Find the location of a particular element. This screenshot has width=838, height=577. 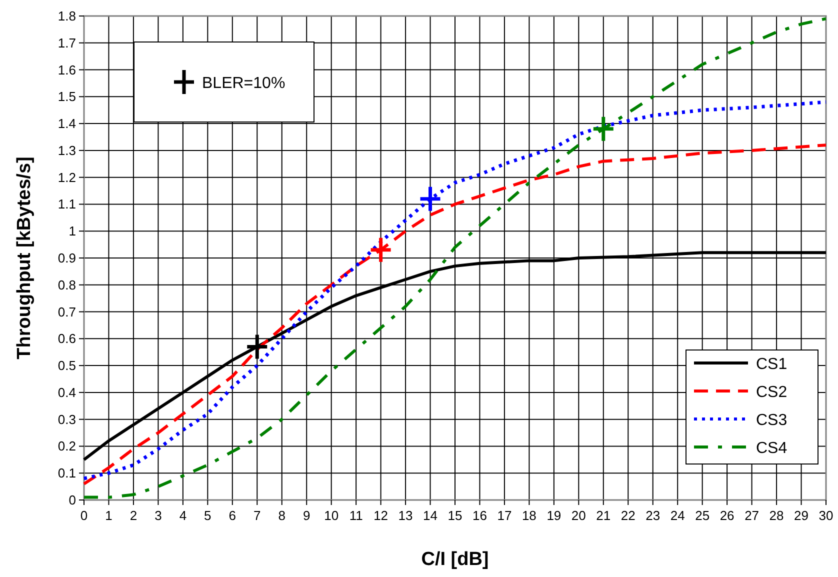

x-tick-label: 11 is located at coordinates (356, 515).